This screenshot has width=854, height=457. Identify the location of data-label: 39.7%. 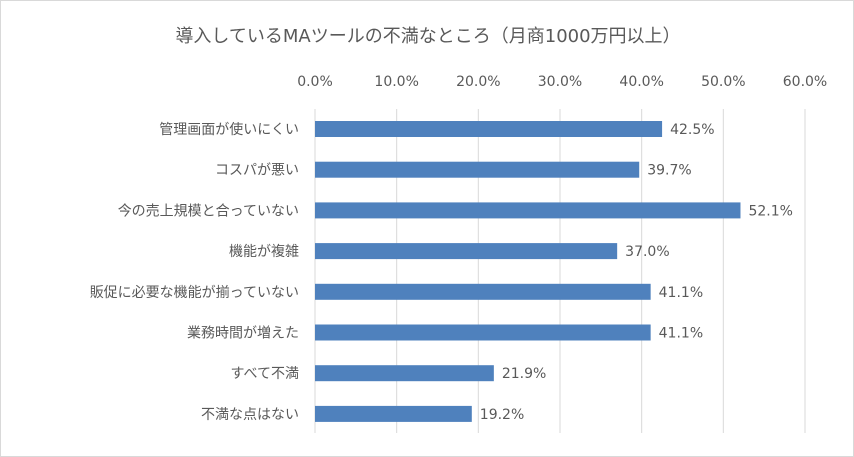
(669, 171).